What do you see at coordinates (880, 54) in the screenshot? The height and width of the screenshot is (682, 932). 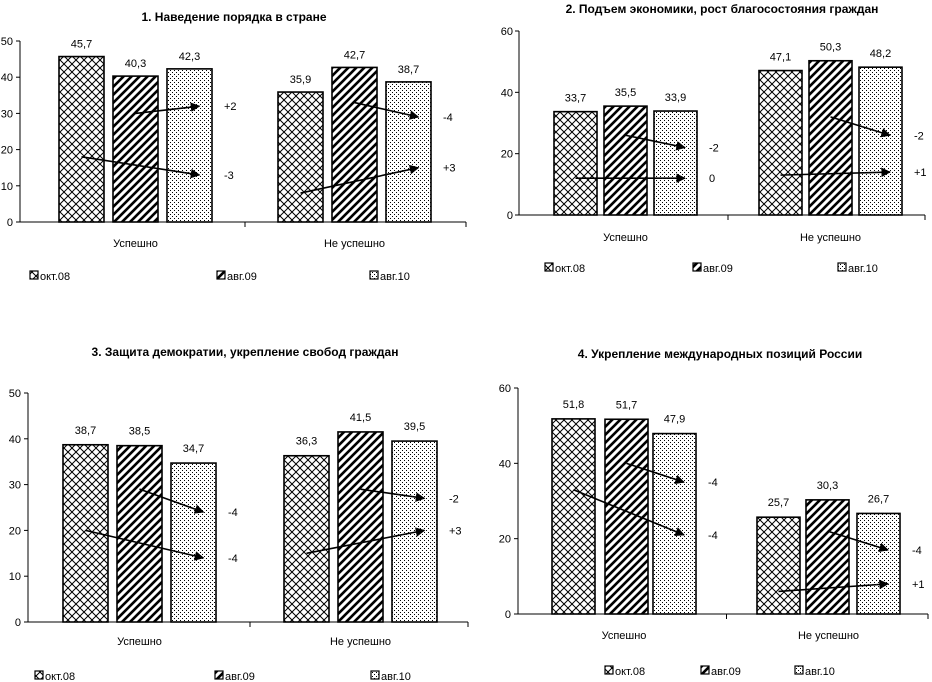 I see `data-label: 48,2` at bounding box center [880, 54].